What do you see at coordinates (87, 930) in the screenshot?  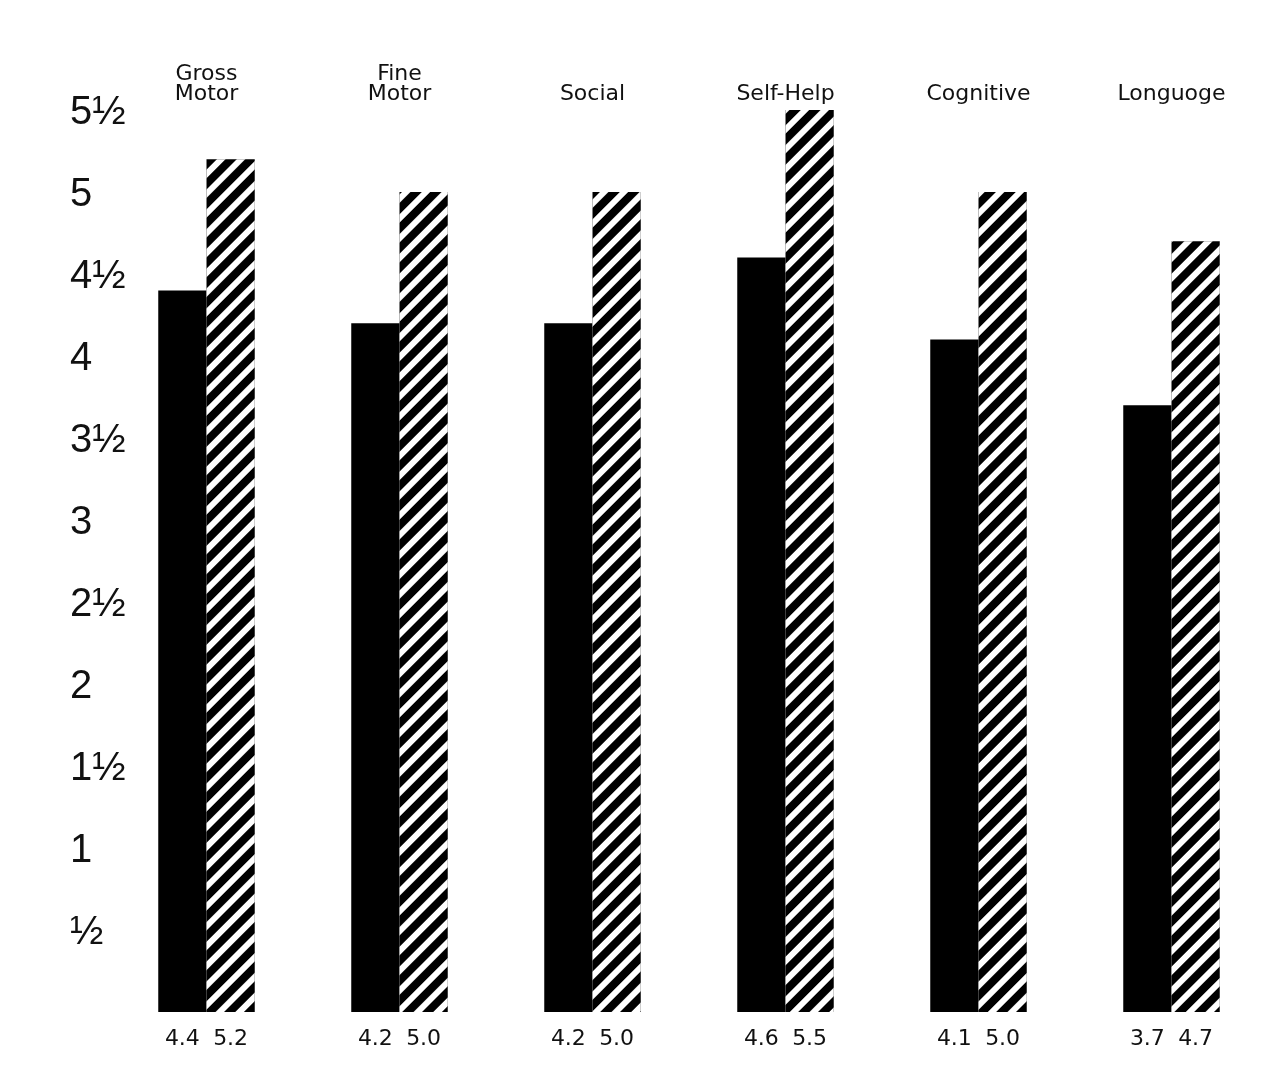 I see `y-tick-label: ½` at bounding box center [87, 930].